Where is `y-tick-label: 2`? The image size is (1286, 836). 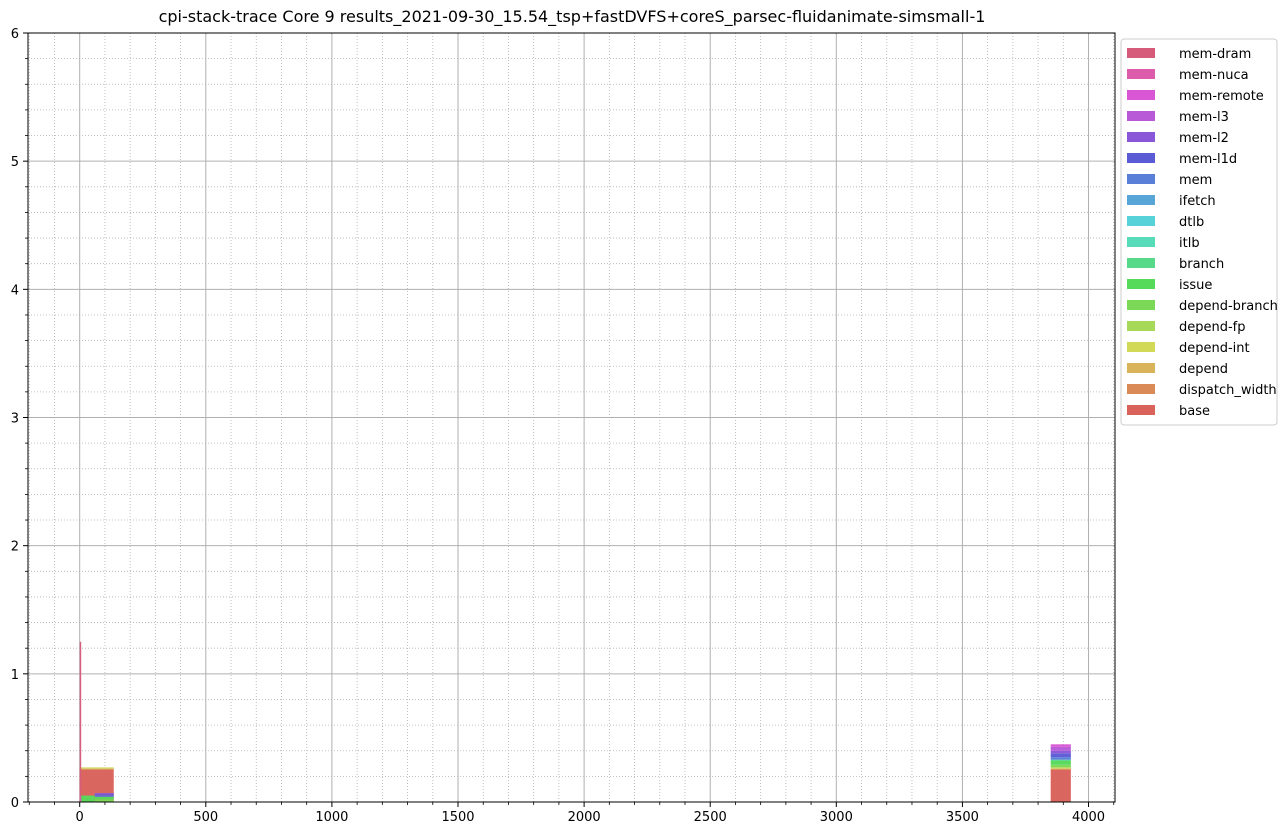
y-tick-label: 2 is located at coordinates (15, 547).